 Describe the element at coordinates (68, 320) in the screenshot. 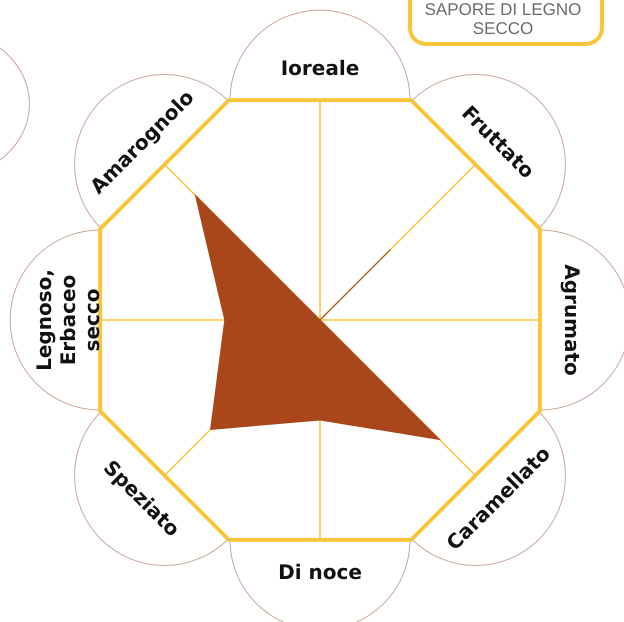

I see `spoke-label: Legnoso, Erbaceo secco` at that location.